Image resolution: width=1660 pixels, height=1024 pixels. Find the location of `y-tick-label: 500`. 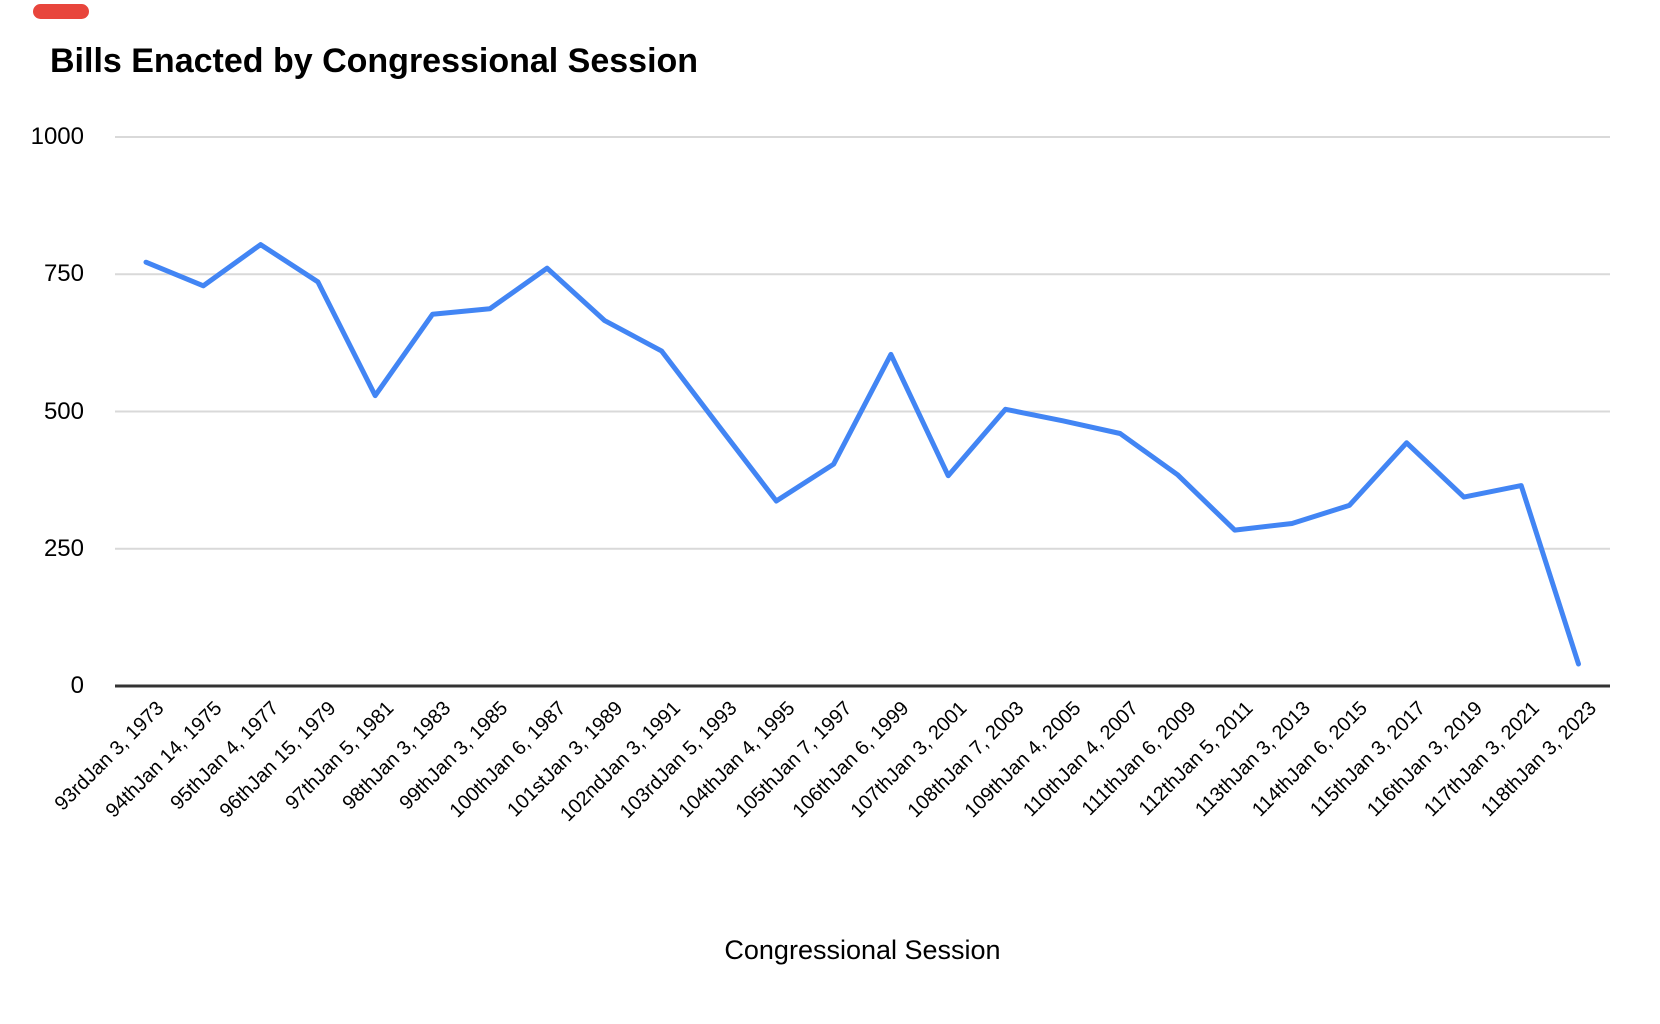

y-tick-label: 500 is located at coordinates (63, 411).